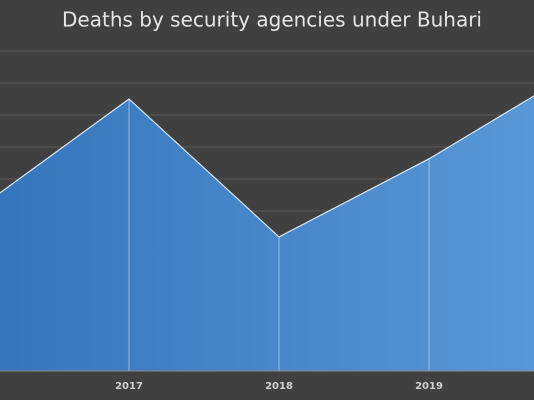  Describe the element at coordinates (279, 386) in the screenshot. I see `x-tick-label: 2018` at that location.